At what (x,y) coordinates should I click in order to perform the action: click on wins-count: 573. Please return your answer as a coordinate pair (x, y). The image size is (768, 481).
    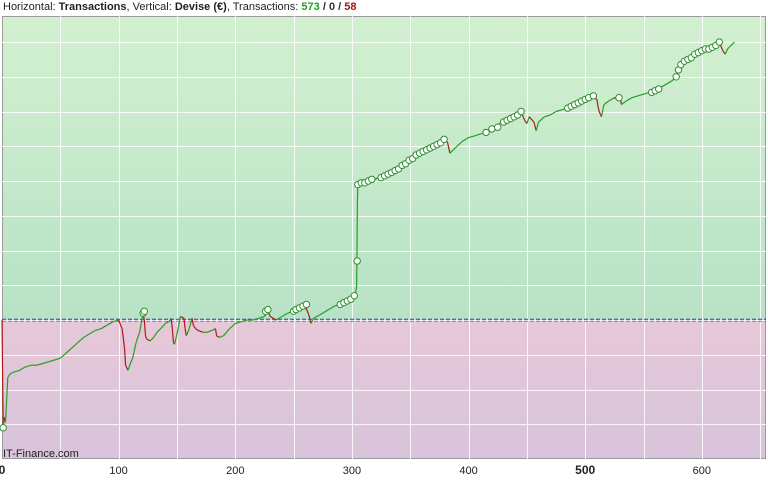
    Looking at the image, I should click on (310, 7).